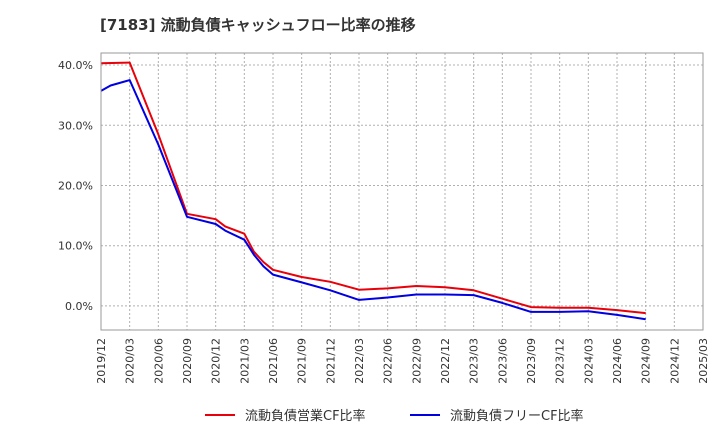 This screenshot has width=720, height=444. Describe the element at coordinates (305, 416) in the screenshot. I see `legend-label: 流動負債営業CF比率` at that location.